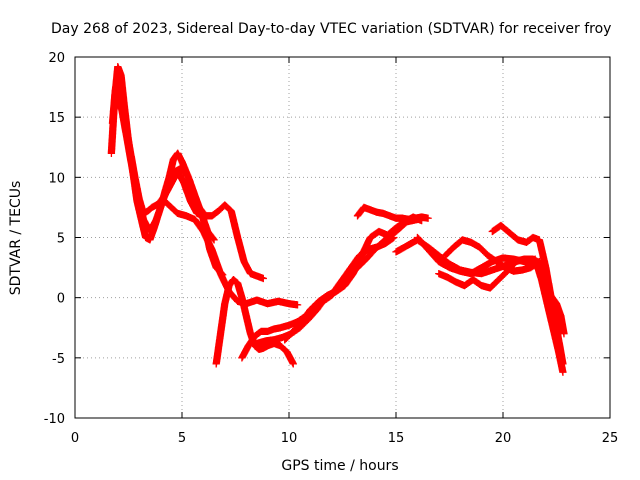 This screenshot has width=640, height=480. What do you see at coordinates (182, 438) in the screenshot?
I see `x-tick-label: 5` at bounding box center [182, 438].